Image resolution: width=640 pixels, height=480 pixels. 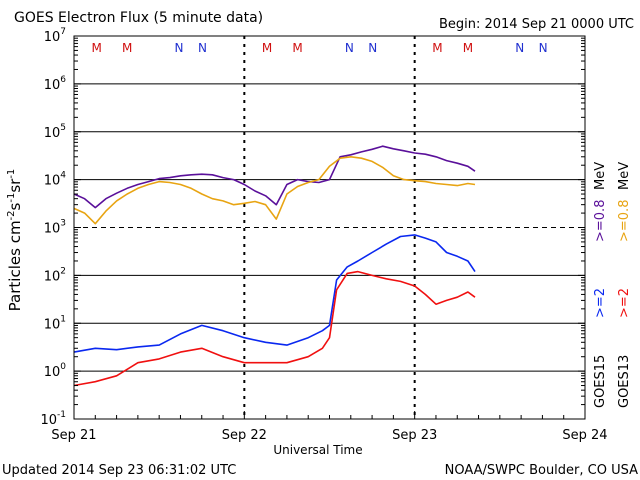 What do you see at coordinates (63, 319) in the screenshot?
I see `y-tick-label-exp: 1` at bounding box center [63, 319].